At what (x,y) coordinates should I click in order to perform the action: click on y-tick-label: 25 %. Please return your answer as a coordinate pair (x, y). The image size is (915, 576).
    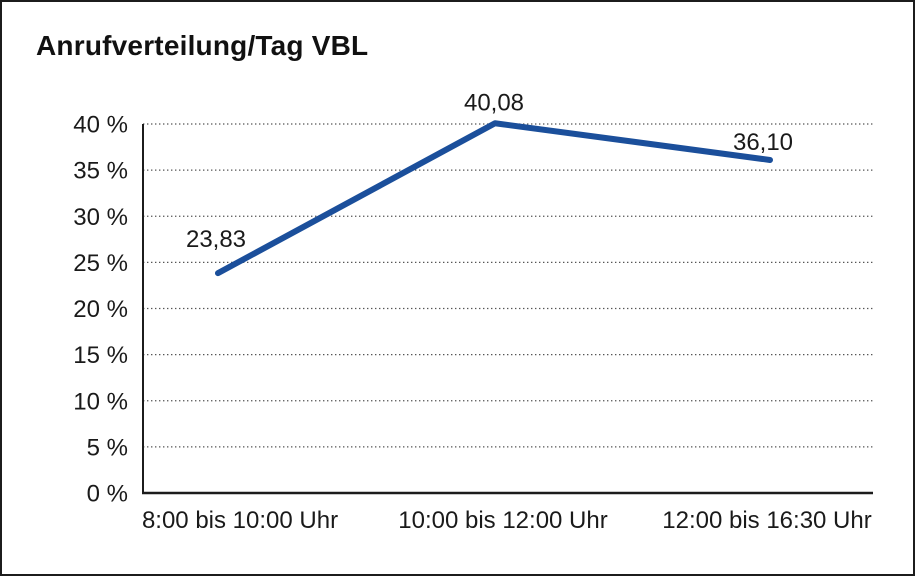
    Looking at the image, I should click on (100, 263).